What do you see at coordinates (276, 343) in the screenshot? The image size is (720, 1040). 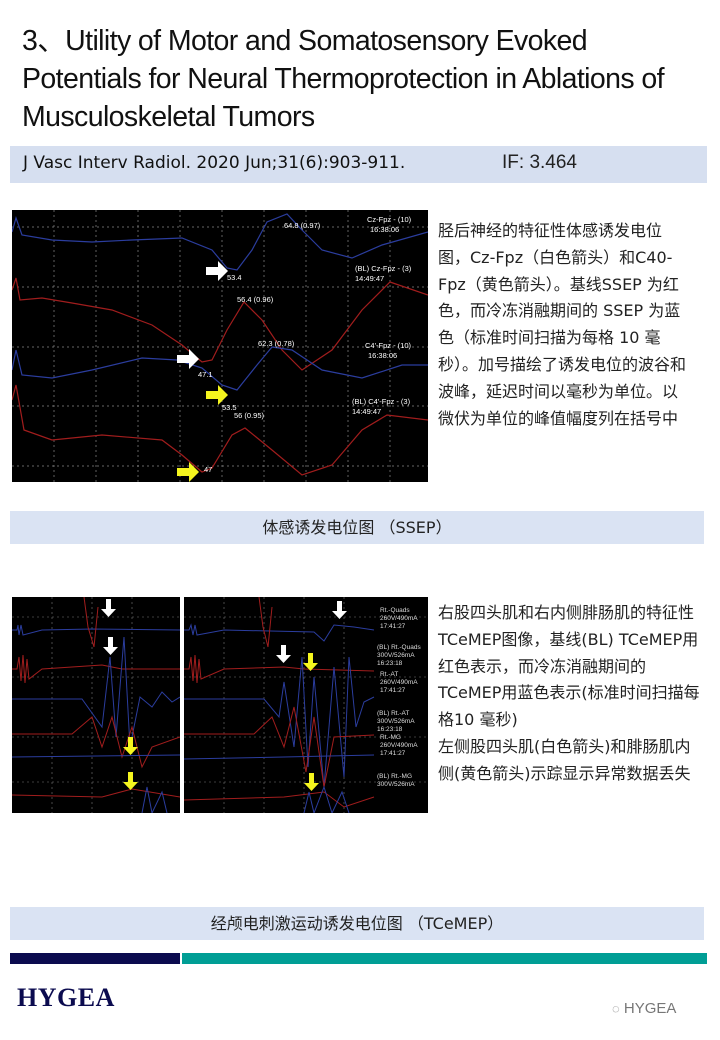 I see `marker-label: 62.3 (0.78)` at bounding box center [276, 343].